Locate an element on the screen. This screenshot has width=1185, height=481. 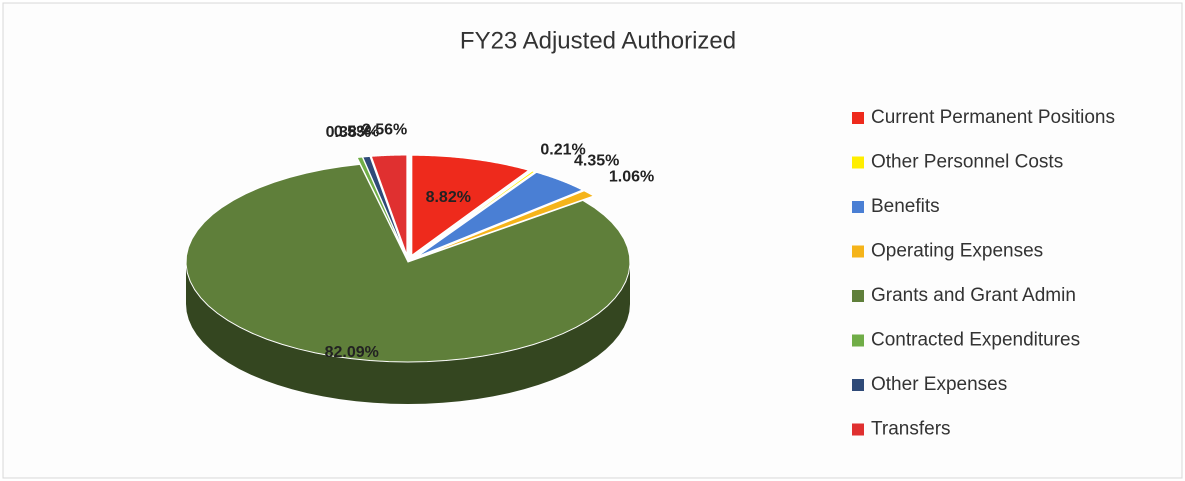
pie-walls is located at coordinates (408, 333).